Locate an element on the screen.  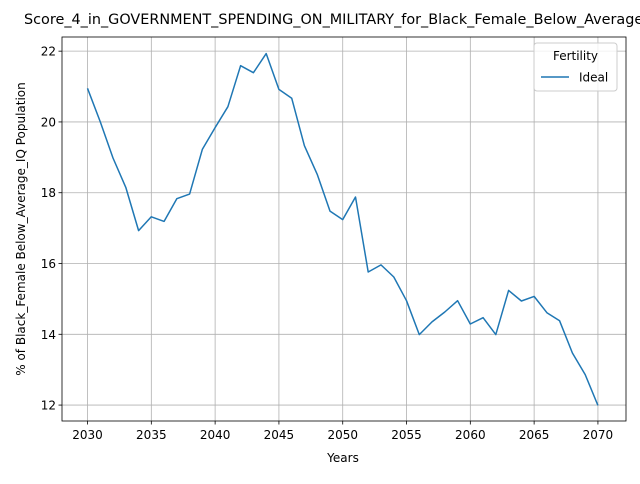
y-axis: 12 14 16 18 20 22 is located at coordinates (51, 229).